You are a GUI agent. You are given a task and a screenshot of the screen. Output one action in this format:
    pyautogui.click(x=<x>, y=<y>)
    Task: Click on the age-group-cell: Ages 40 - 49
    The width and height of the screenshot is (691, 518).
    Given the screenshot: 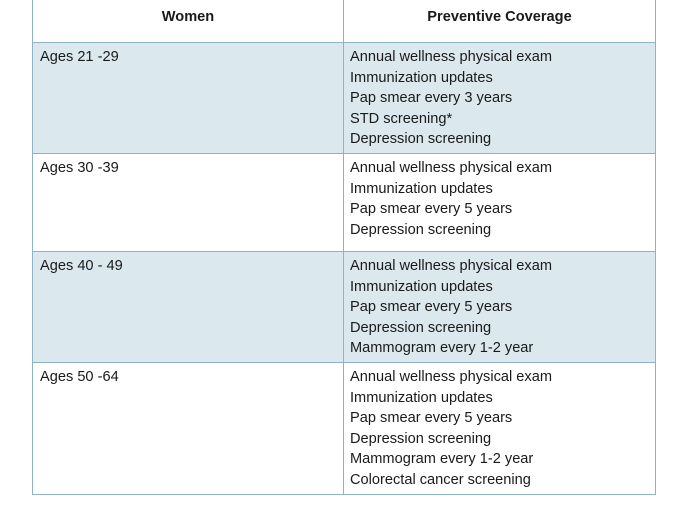 What is the action you would take?
    pyautogui.click(x=188, y=307)
    